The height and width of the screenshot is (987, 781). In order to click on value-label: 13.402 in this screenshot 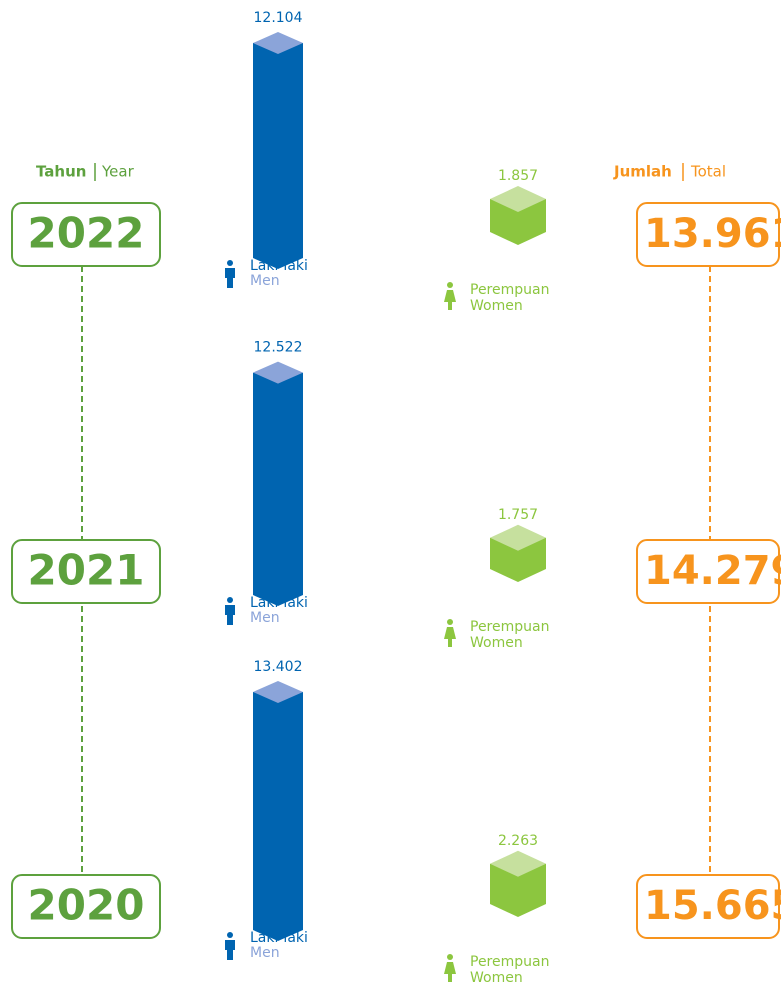, I will do `click(278, 667)`.